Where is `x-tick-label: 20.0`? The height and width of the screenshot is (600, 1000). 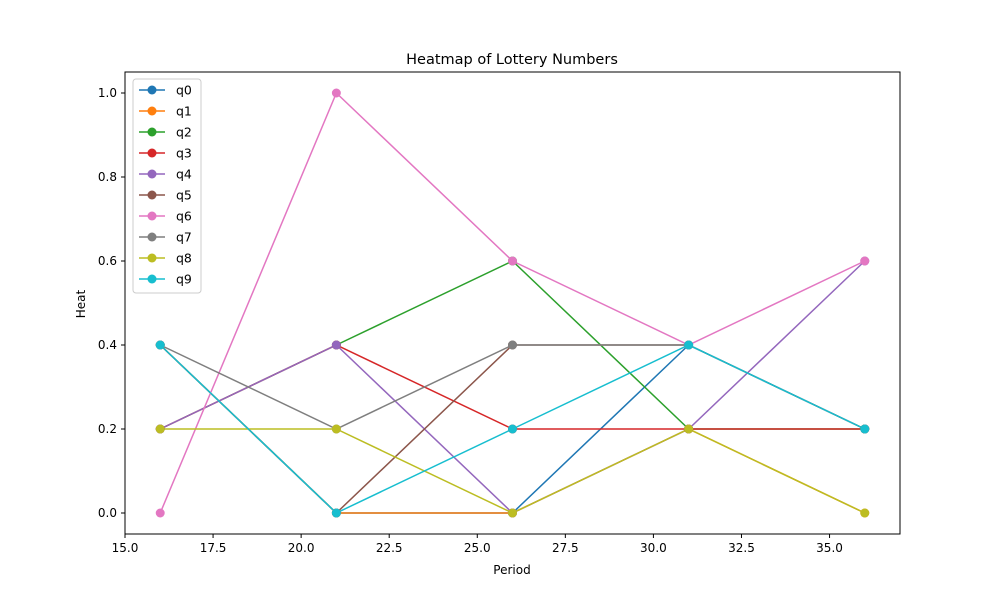 x-tick-label: 20.0 is located at coordinates (301, 548).